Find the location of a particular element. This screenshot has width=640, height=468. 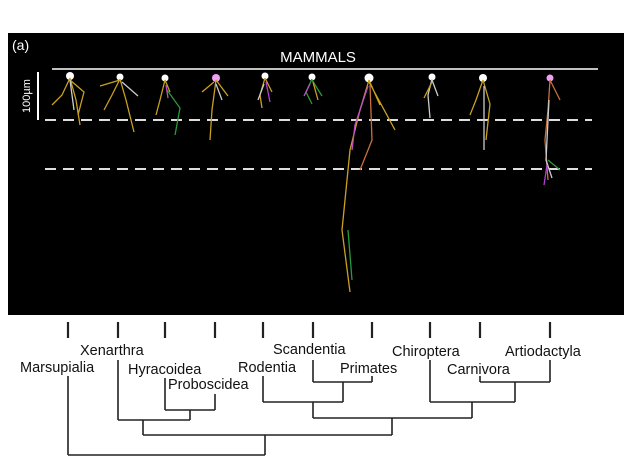

taxon-label: Primates is located at coordinates (368, 369).